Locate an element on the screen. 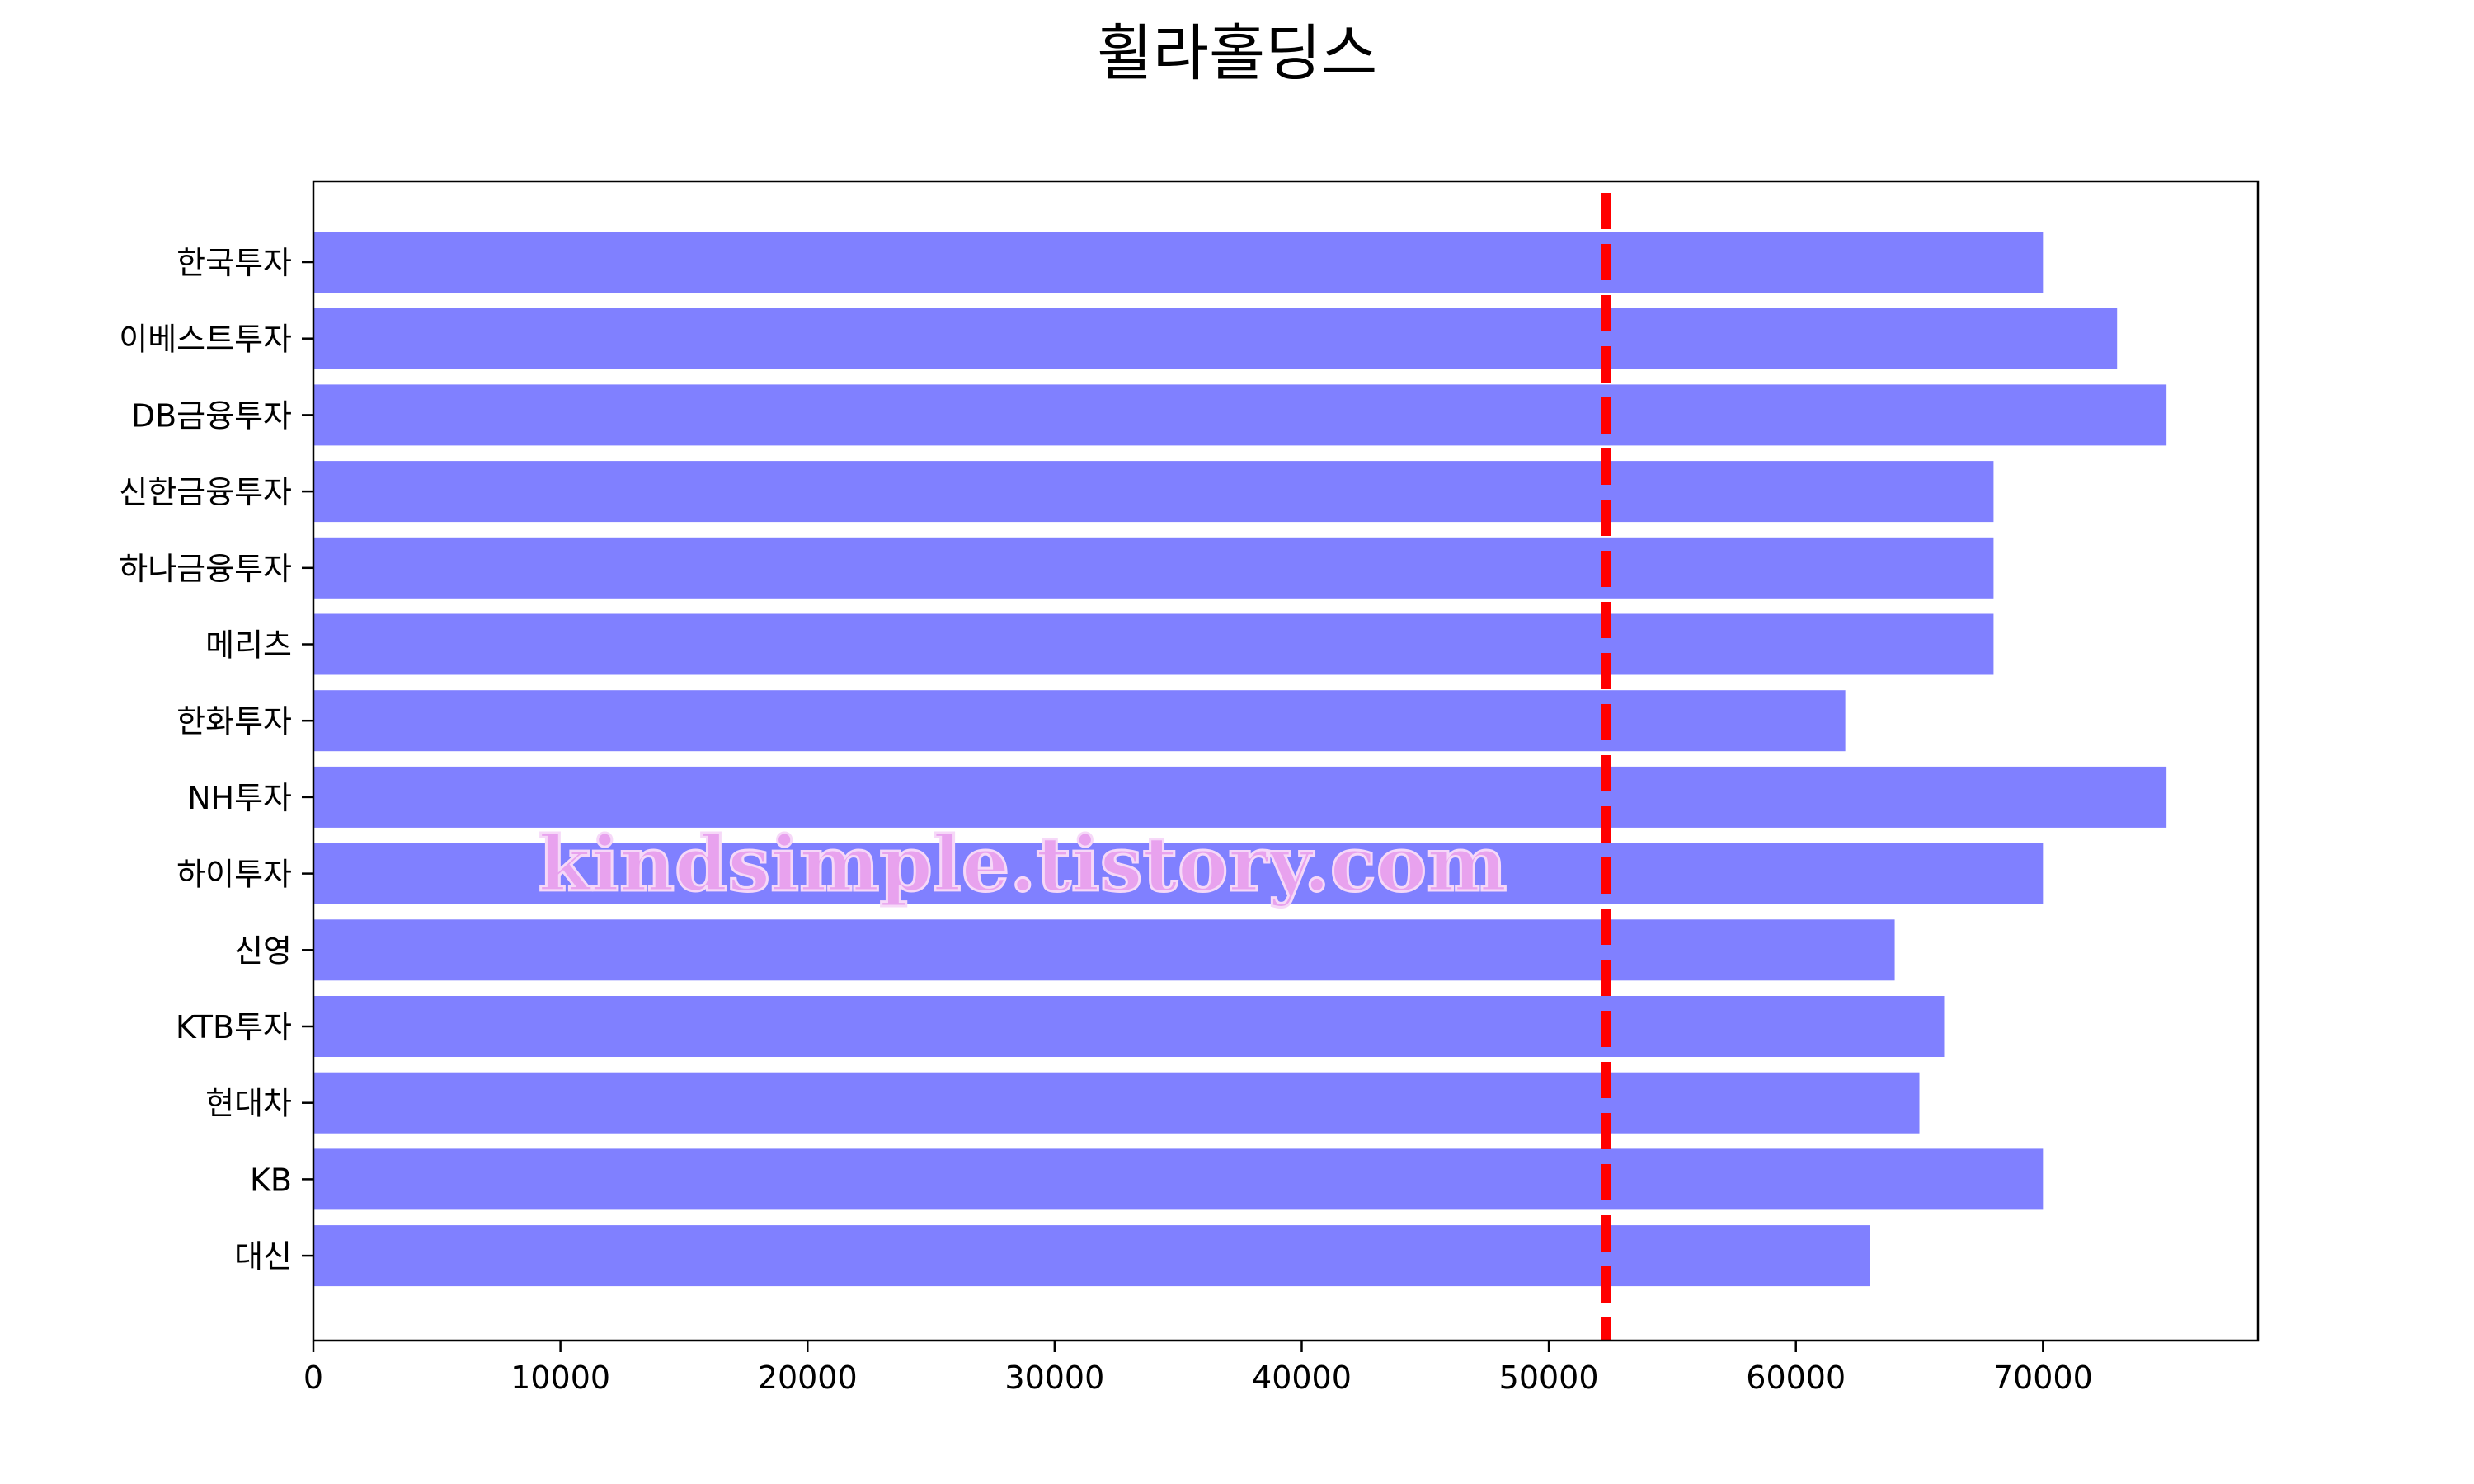  y-tick-label: 메리츠 is located at coordinates (248, 645).